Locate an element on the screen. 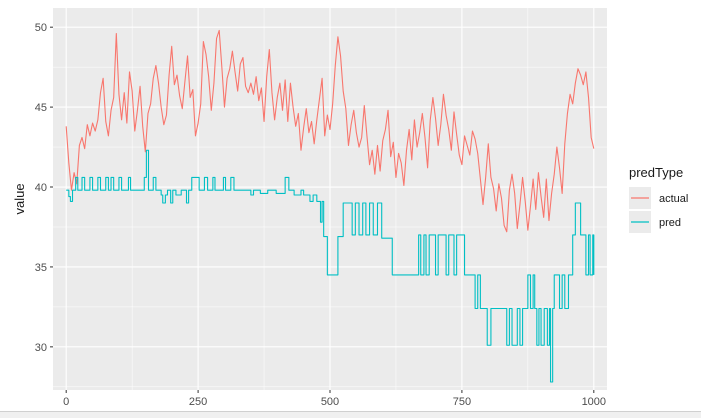 The image size is (701, 418). y-tick-label: 40 is located at coordinates (41, 188).